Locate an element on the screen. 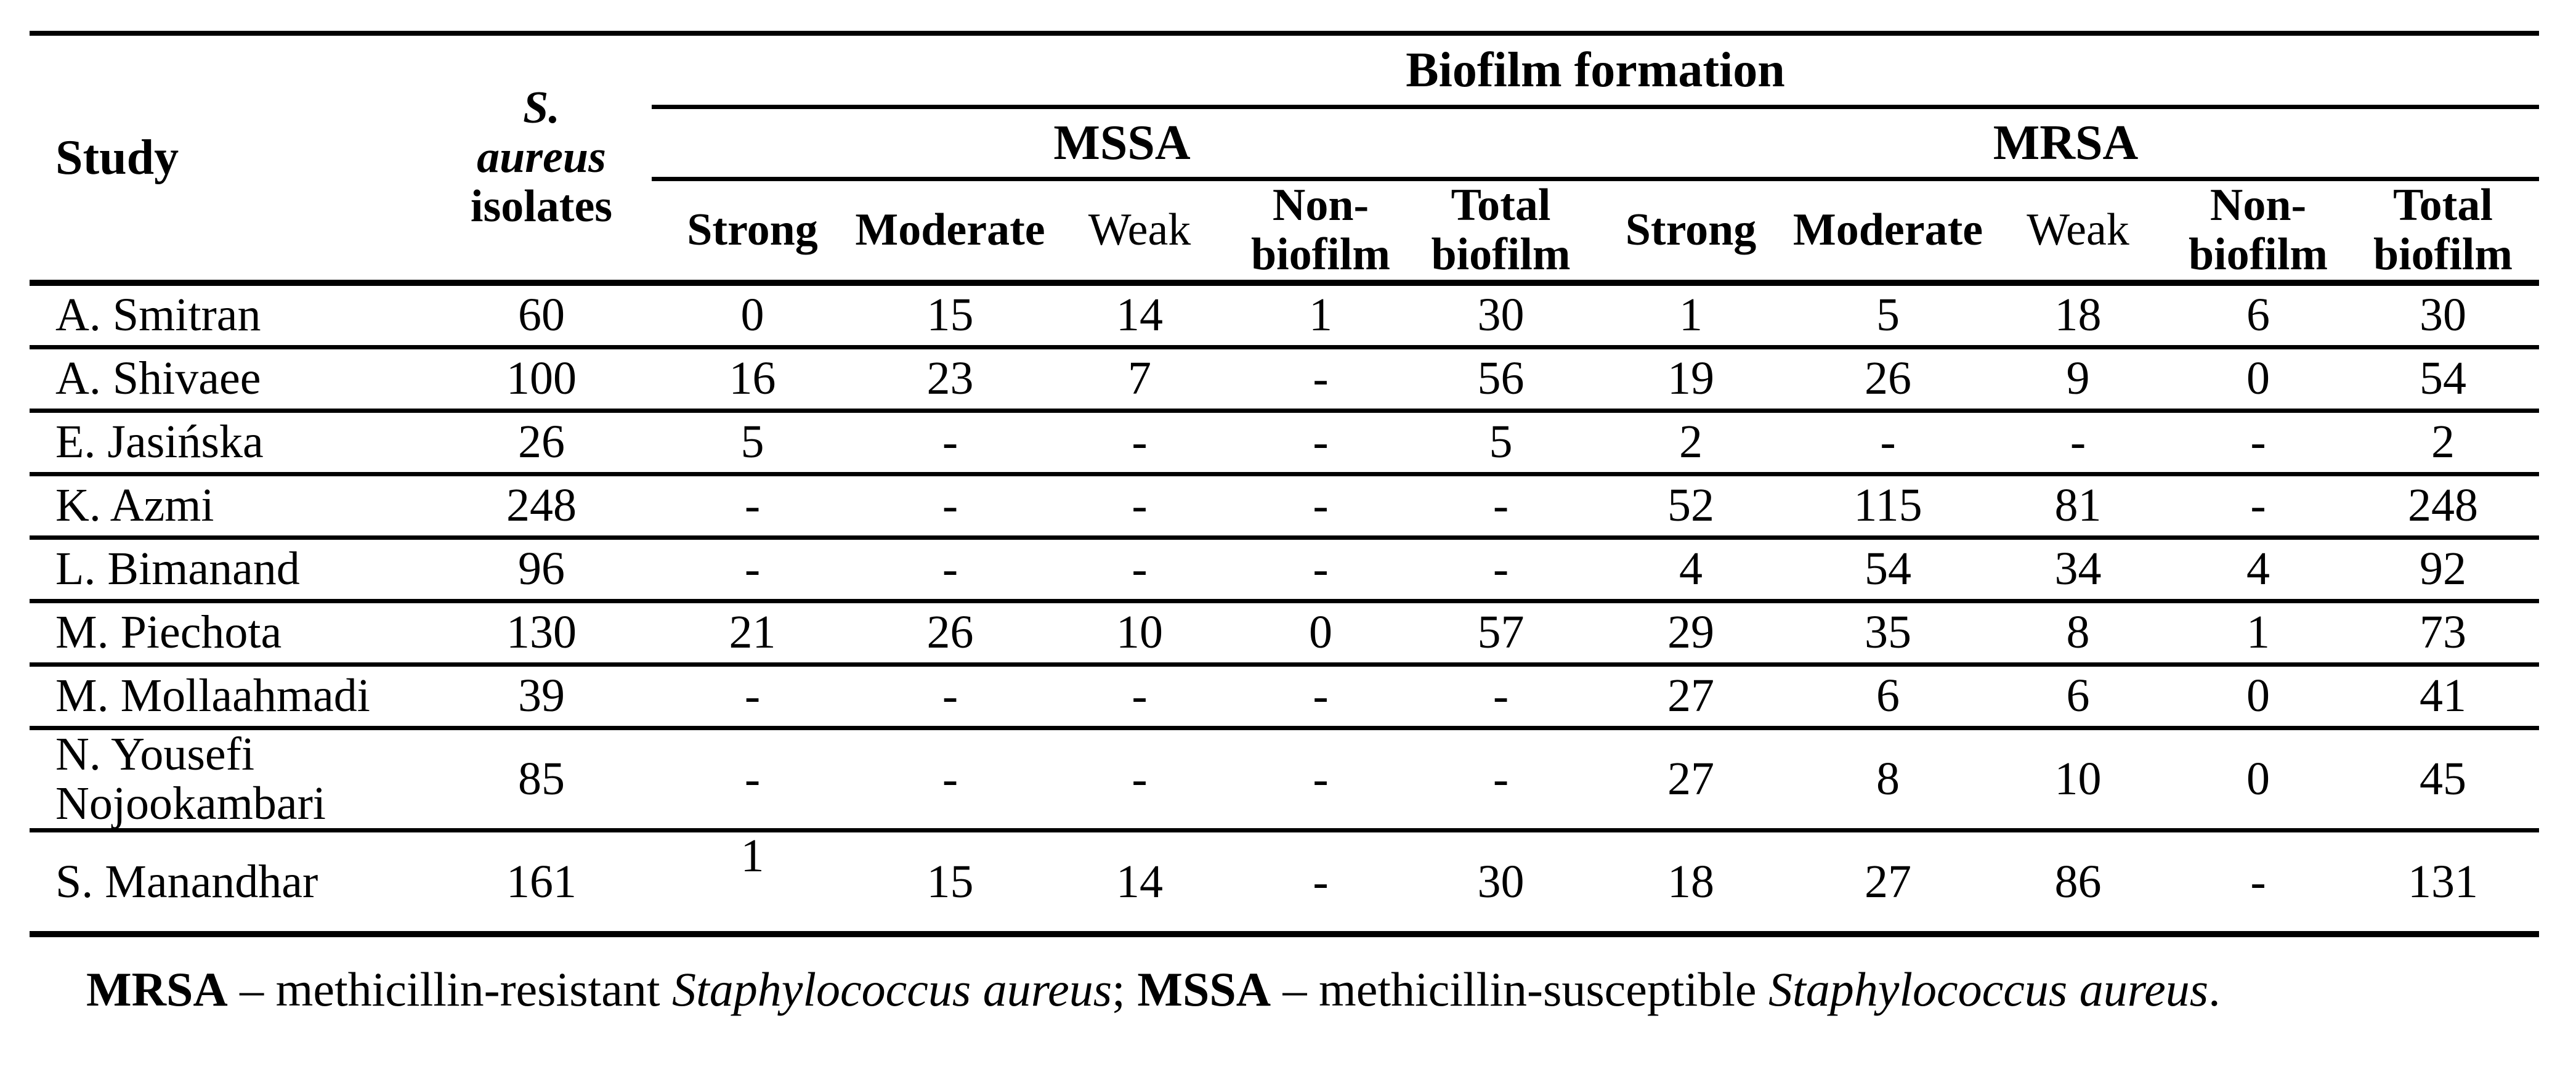  mrsa-moderate-value: 8 is located at coordinates (1888, 778).